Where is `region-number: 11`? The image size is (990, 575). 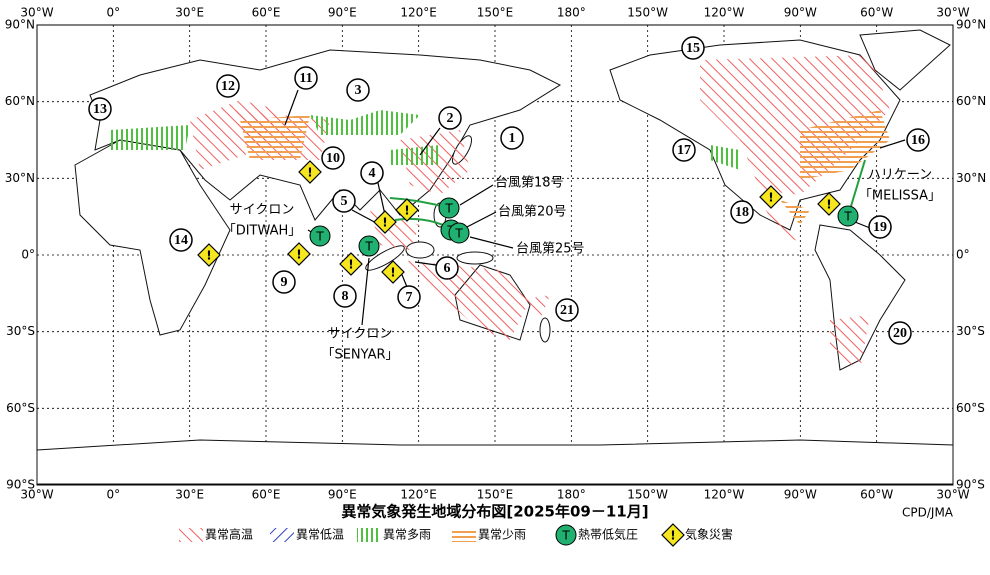 region-number: 11 is located at coordinates (305, 78).